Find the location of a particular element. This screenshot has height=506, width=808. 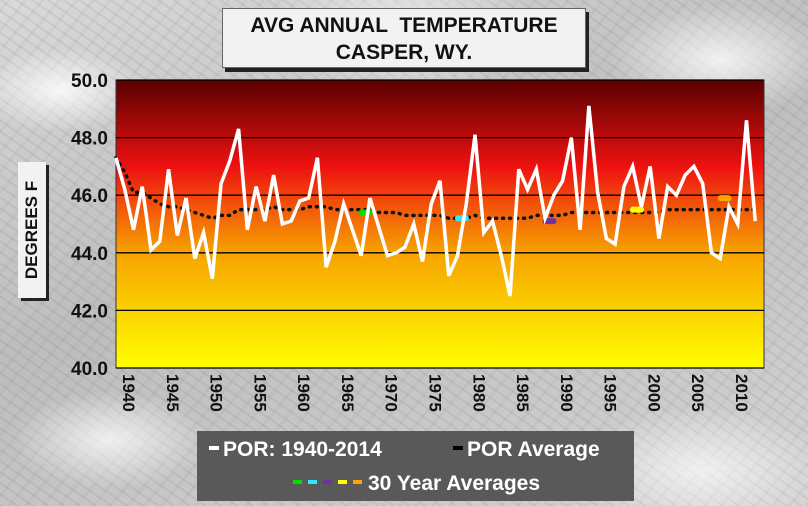

legend-label-por-average: POR Average is located at coordinates (533, 449).